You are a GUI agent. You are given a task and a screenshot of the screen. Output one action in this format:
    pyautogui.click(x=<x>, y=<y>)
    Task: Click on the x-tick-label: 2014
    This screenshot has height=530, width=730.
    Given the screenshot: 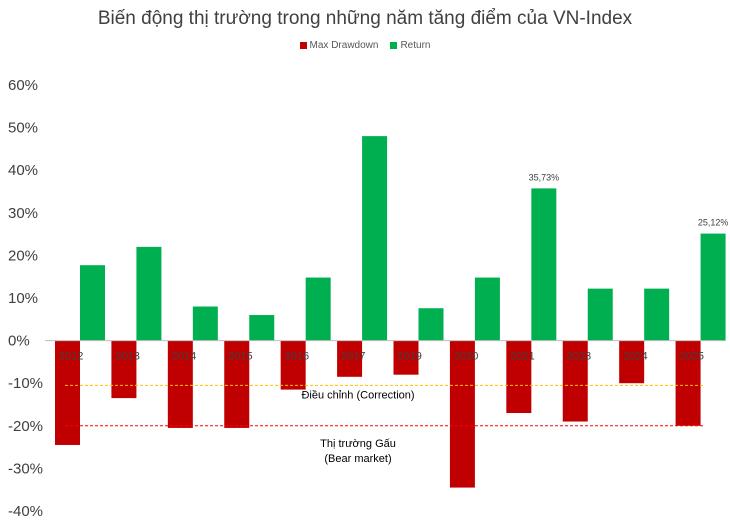 What is the action you would take?
    pyautogui.click(x=184, y=357)
    